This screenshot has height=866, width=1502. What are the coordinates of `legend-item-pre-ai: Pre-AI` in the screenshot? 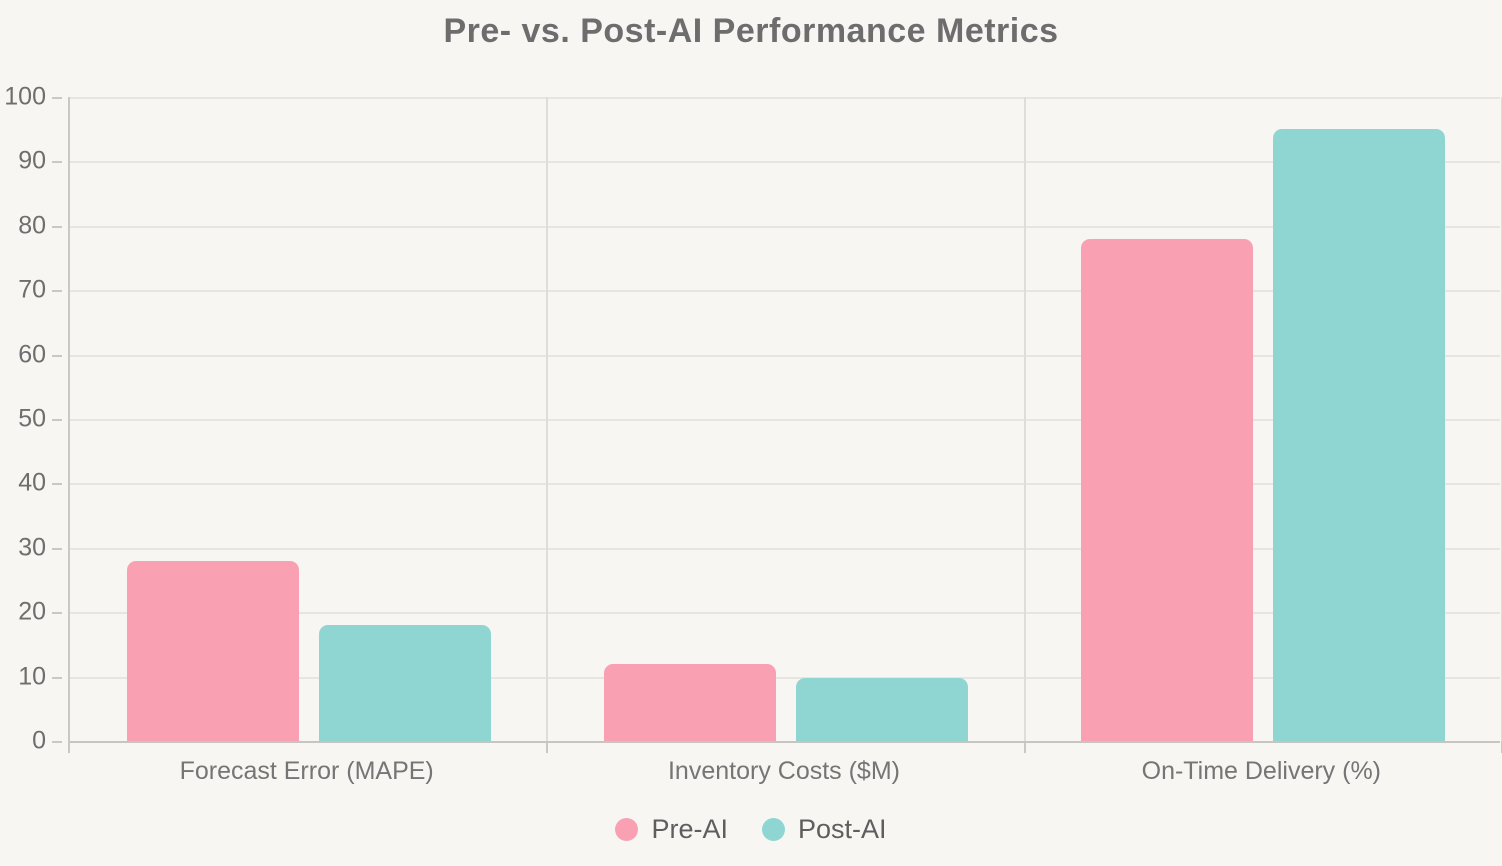 It's located at (671, 829).